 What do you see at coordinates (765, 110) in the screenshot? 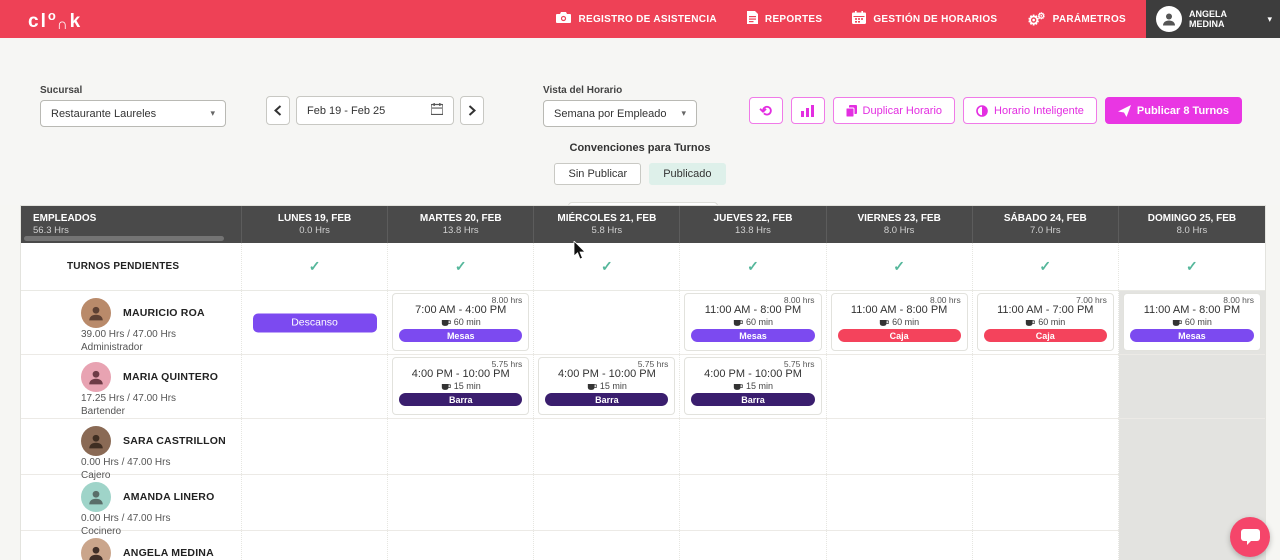
I see `refresh-button: ⟲` at bounding box center [765, 110].